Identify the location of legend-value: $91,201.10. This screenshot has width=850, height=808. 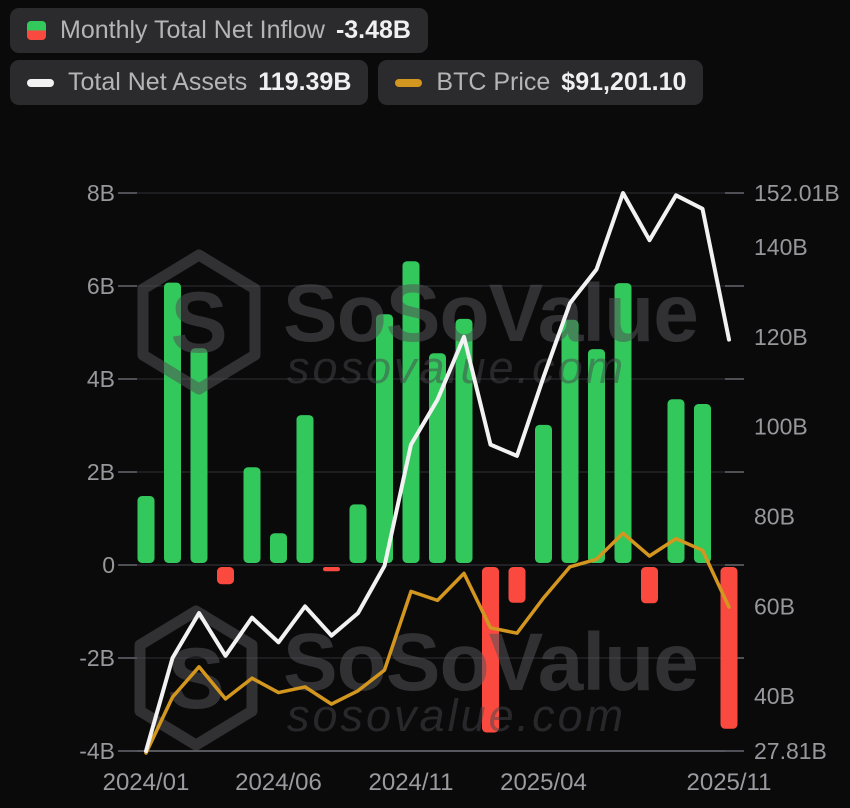
(624, 82).